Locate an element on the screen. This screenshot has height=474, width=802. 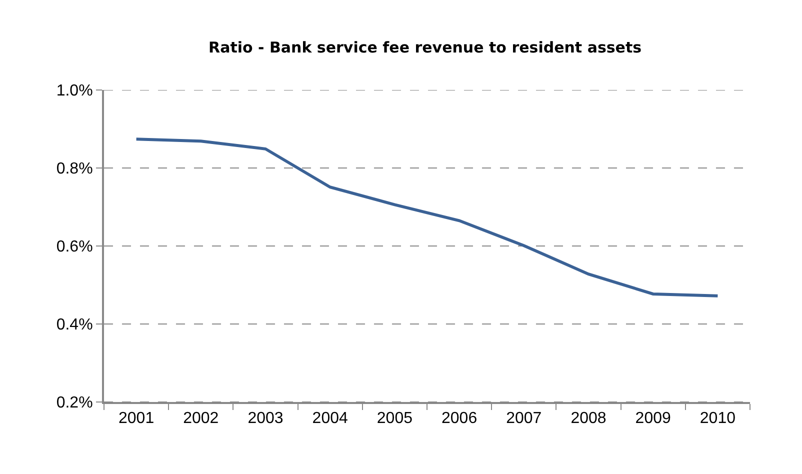
y-tick-label: 0.4% is located at coordinates (74, 325).